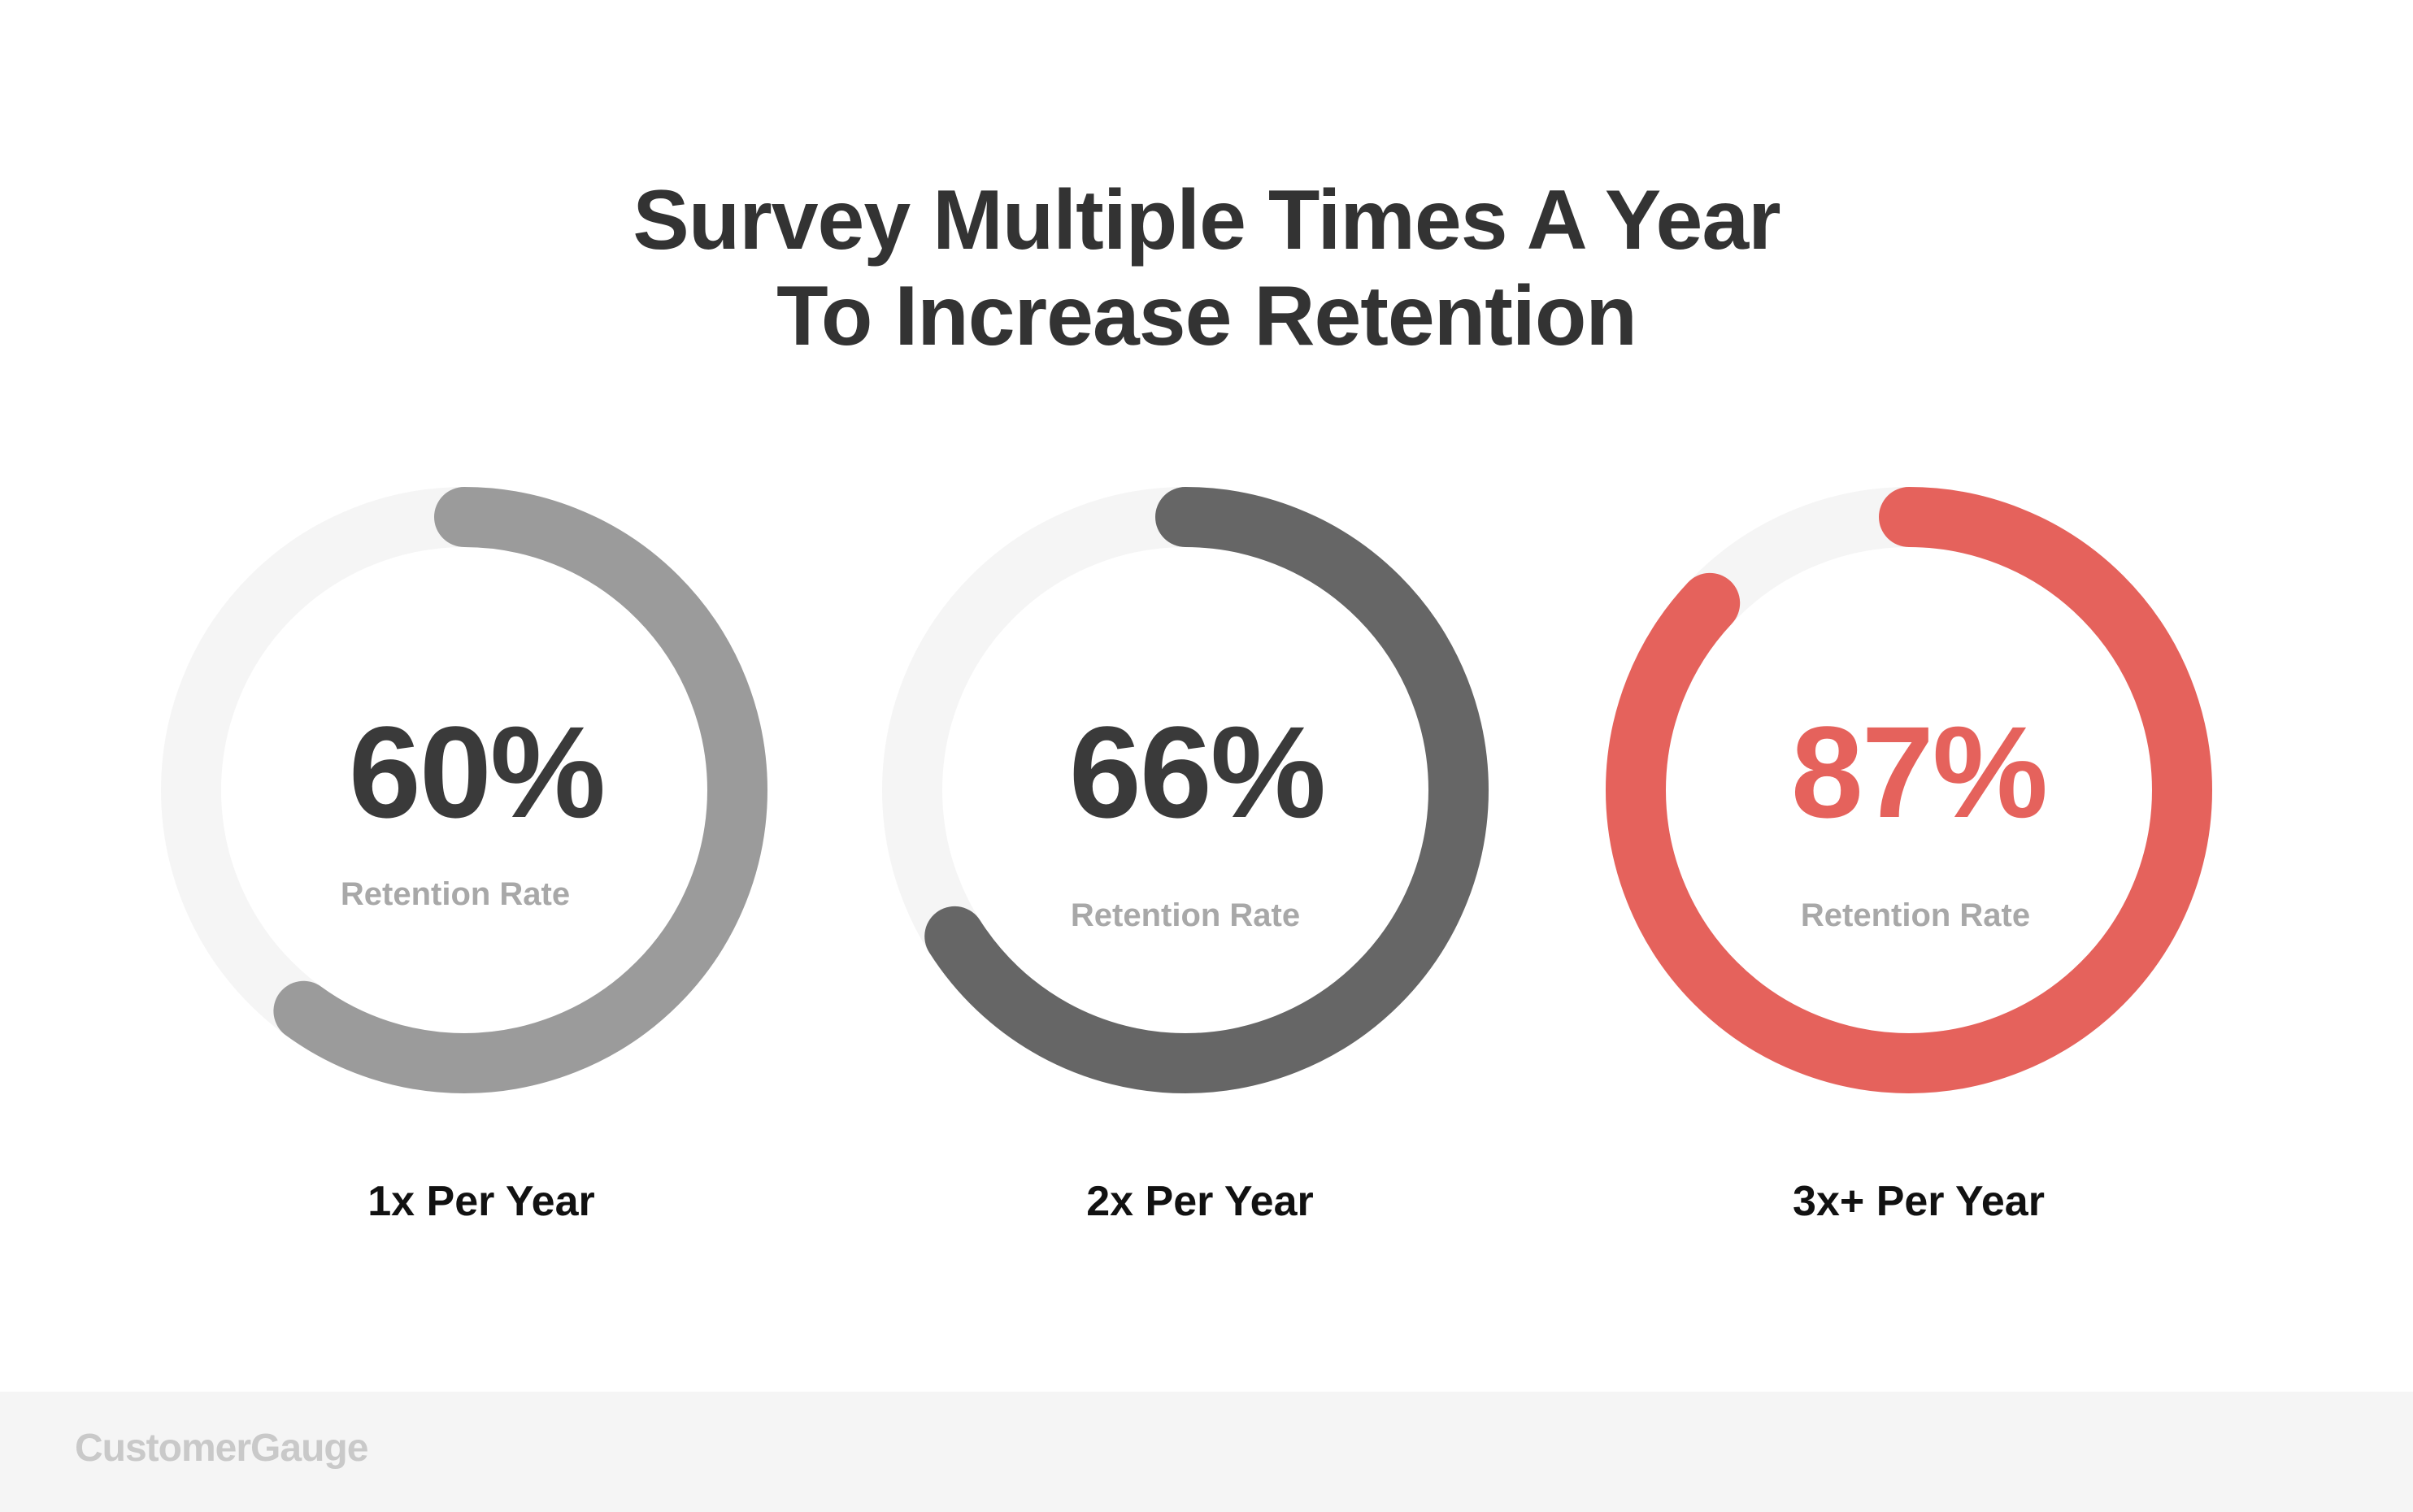 This screenshot has height=1512, width=2413. Describe the element at coordinates (1919, 772) in the screenshot. I see `gauge-3-percent: 87%` at that location.